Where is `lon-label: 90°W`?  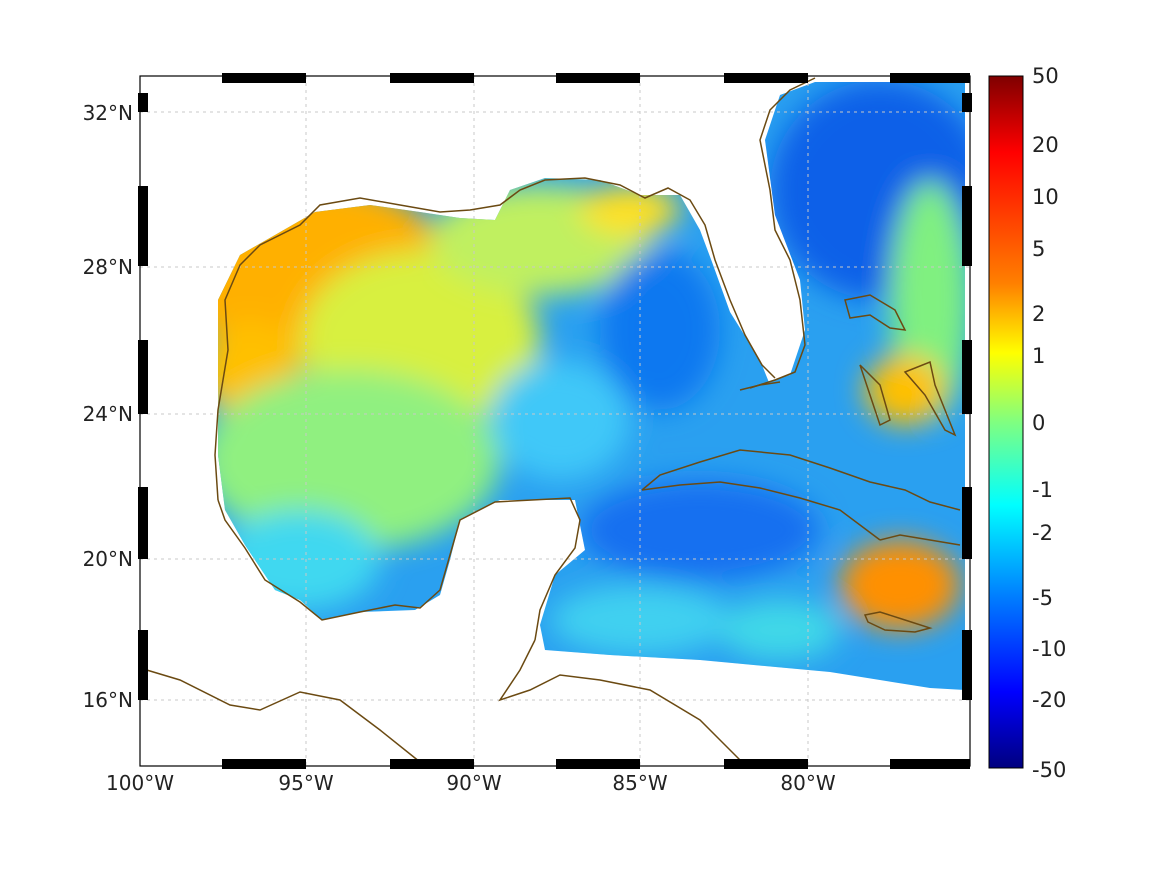 lon-label: 90°W is located at coordinates (473, 783).